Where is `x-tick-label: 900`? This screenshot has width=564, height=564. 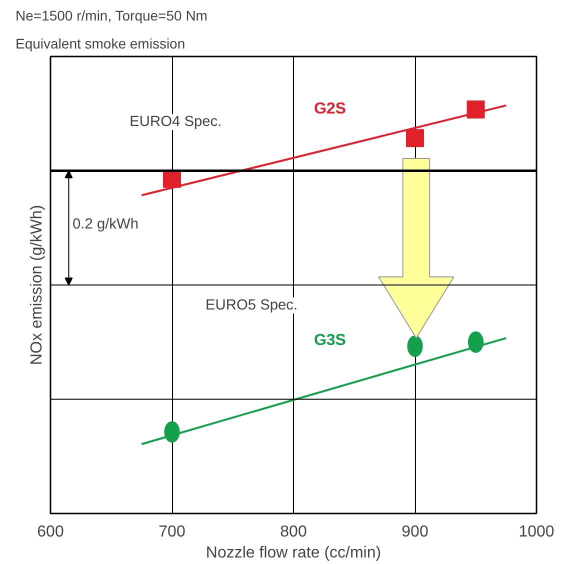
x-tick-label: 900 is located at coordinates (415, 532).